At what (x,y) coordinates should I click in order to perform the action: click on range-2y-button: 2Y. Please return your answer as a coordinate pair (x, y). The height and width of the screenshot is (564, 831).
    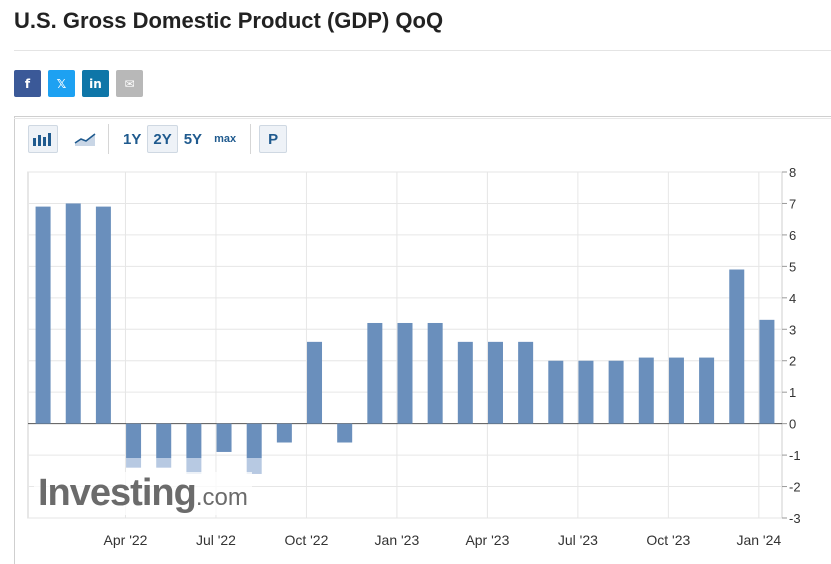
    Looking at the image, I should click on (162, 139).